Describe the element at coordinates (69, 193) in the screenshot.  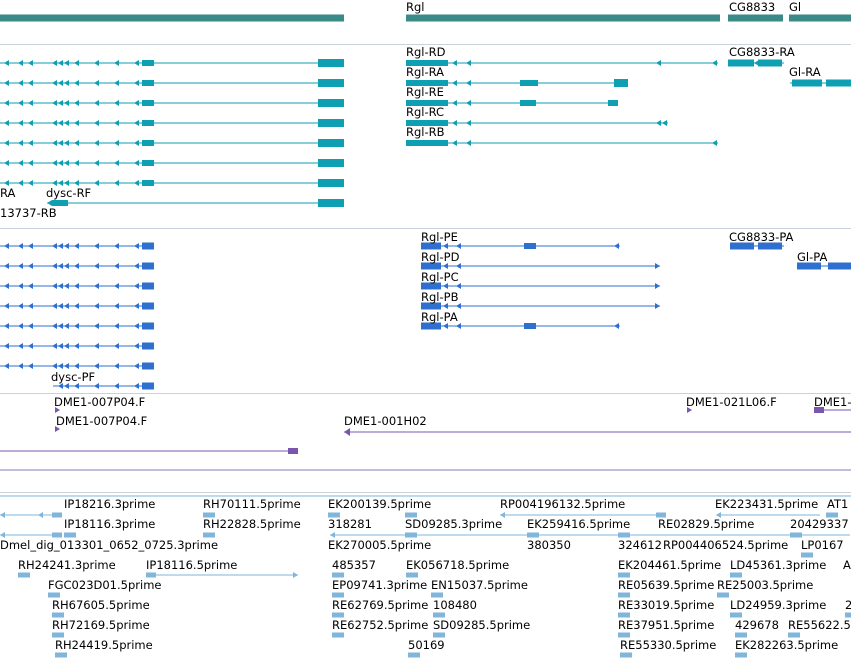
I see `transcript-label: dysc-RF` at that location.